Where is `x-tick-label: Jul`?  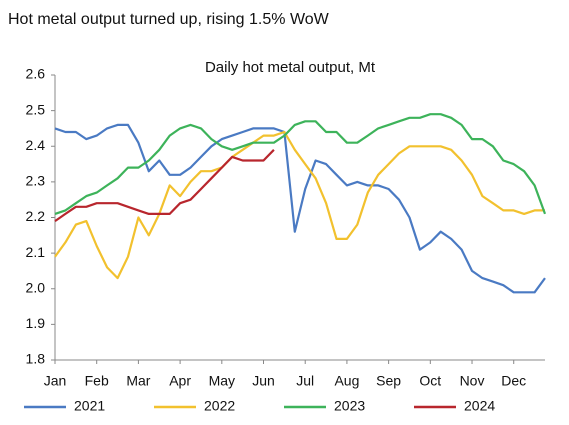
x-tick-label: Jul is located at coordinates (305, 381).